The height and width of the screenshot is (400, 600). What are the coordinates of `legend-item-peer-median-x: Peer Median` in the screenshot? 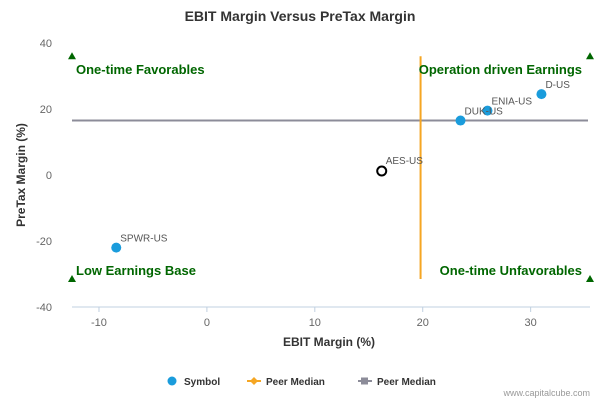 It's located at (286, 382).